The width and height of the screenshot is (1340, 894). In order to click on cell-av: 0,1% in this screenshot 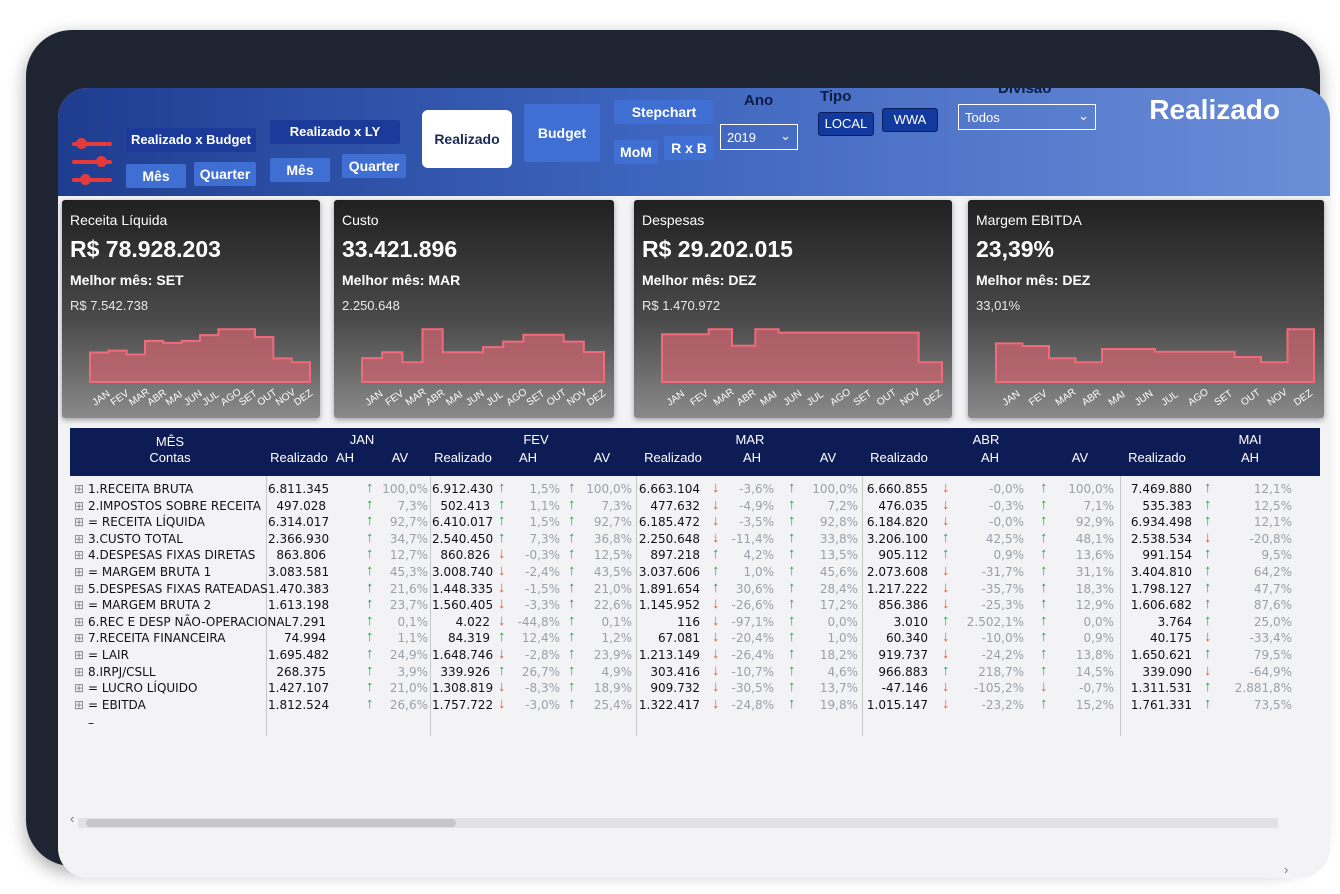, I will do `click(413, 621)`.